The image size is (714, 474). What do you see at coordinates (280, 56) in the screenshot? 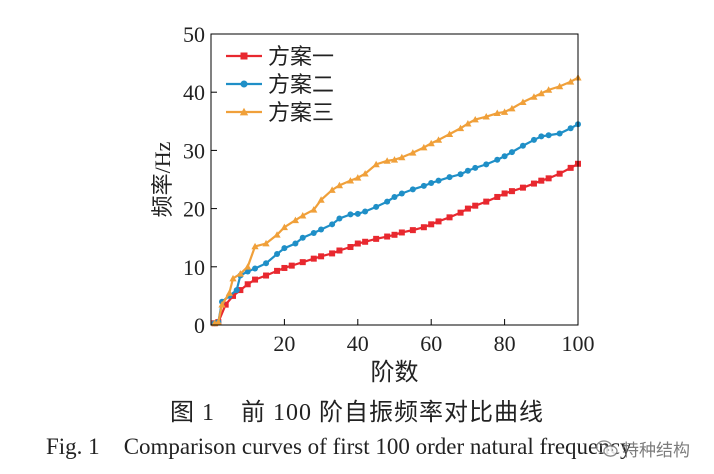
I see `legend-item: 方案一` at bounding box center [280, 56].